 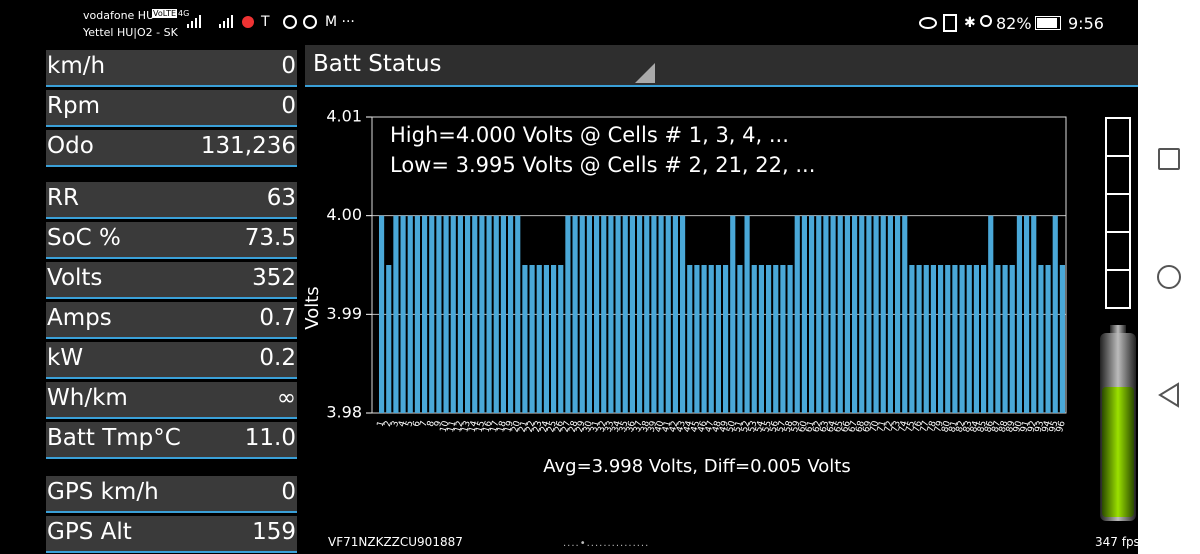 What do you see at coordinates (889, 427) in the screenshot?
I see `x-tick-label: 72` at bounding box center [889, 427].